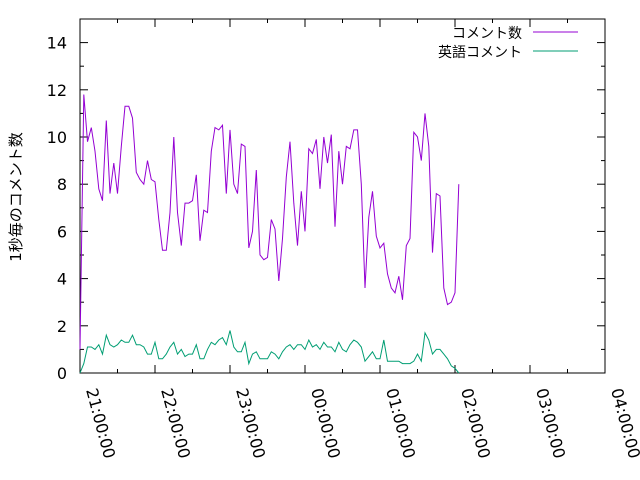  Describe the element at coordinates (100, 423) in the screenshot. I see `x-tick-label: 21:00:00` at that location.